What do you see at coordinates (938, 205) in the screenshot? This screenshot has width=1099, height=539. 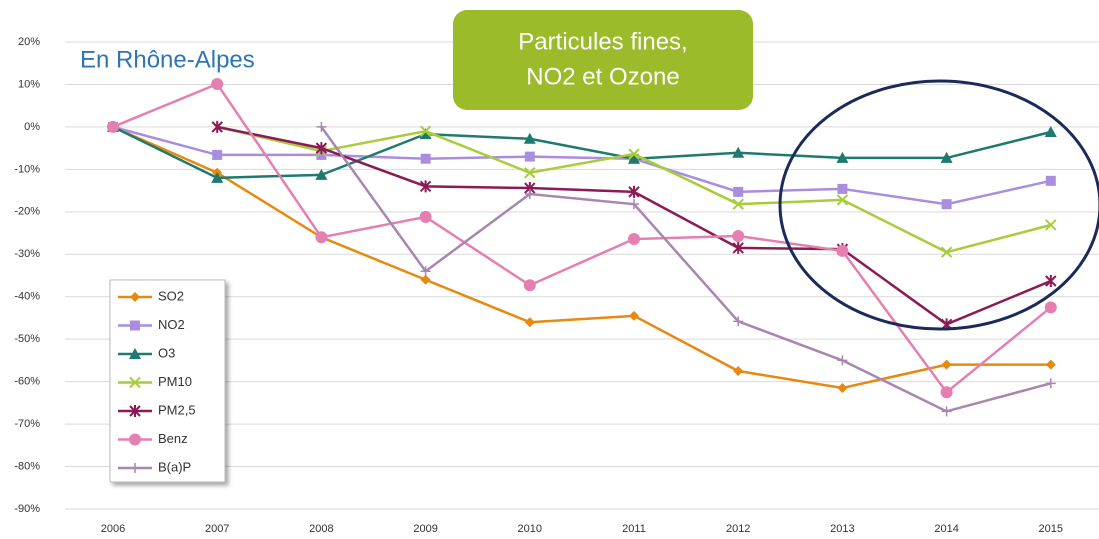 I see `highlight-ellipse` at bounding box center [938, 205].